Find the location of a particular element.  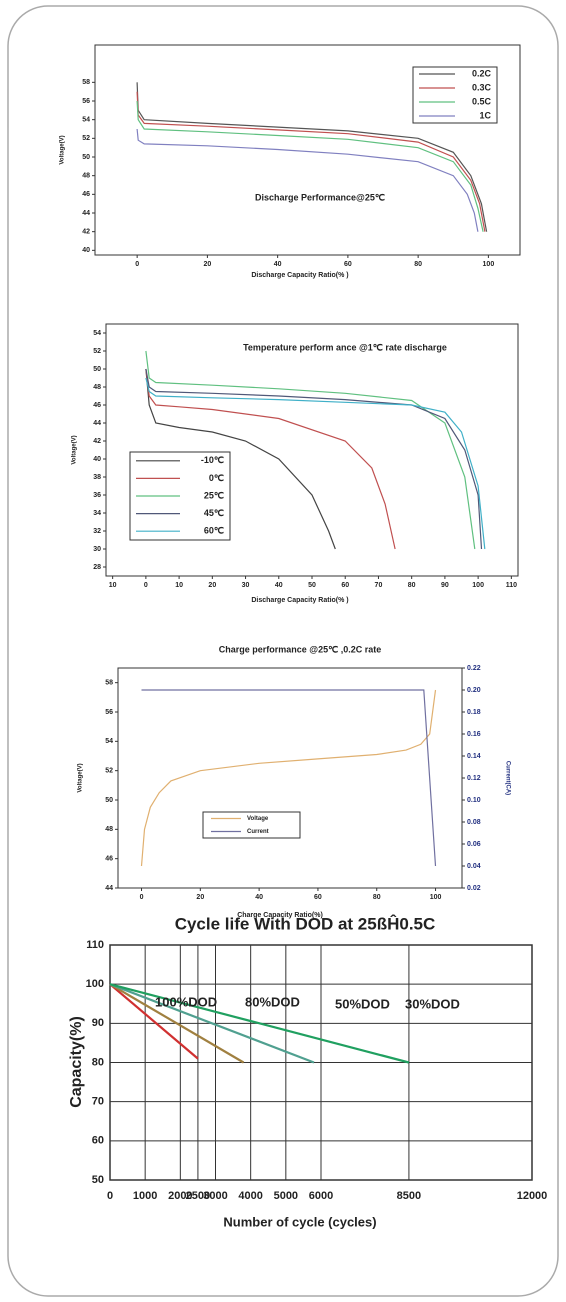

x-tick-label: 2000 is located at coordinates (180, 1196).